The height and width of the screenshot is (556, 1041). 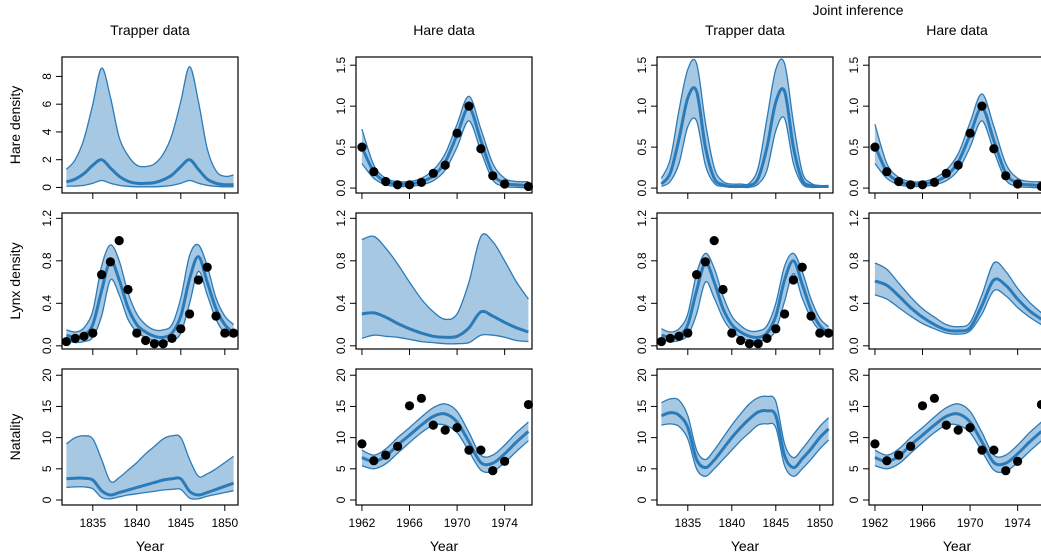 I want to click on x-tick-label: 1966, so click(x=922, y=523).